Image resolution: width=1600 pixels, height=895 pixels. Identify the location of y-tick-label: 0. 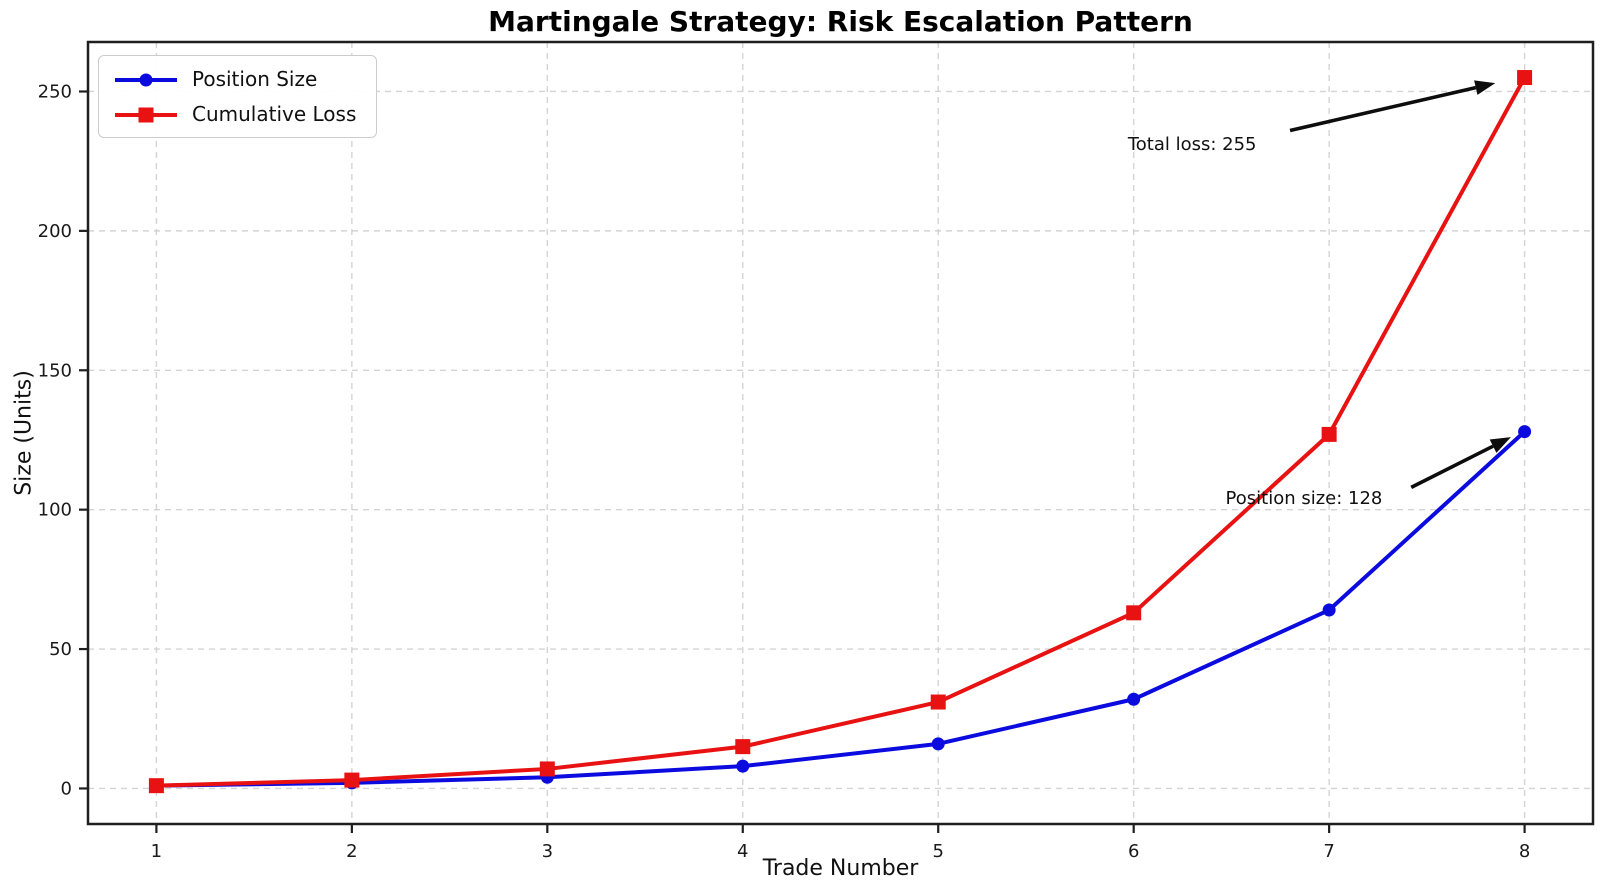
(66, 788).